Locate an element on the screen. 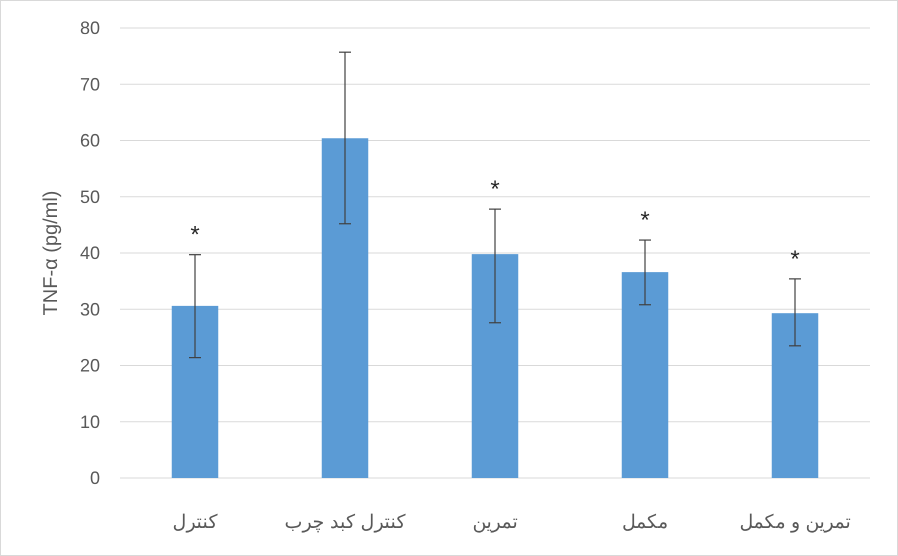 The image size is (898, 556). y-tick-label: 80 is located at coordinates (90, 28).